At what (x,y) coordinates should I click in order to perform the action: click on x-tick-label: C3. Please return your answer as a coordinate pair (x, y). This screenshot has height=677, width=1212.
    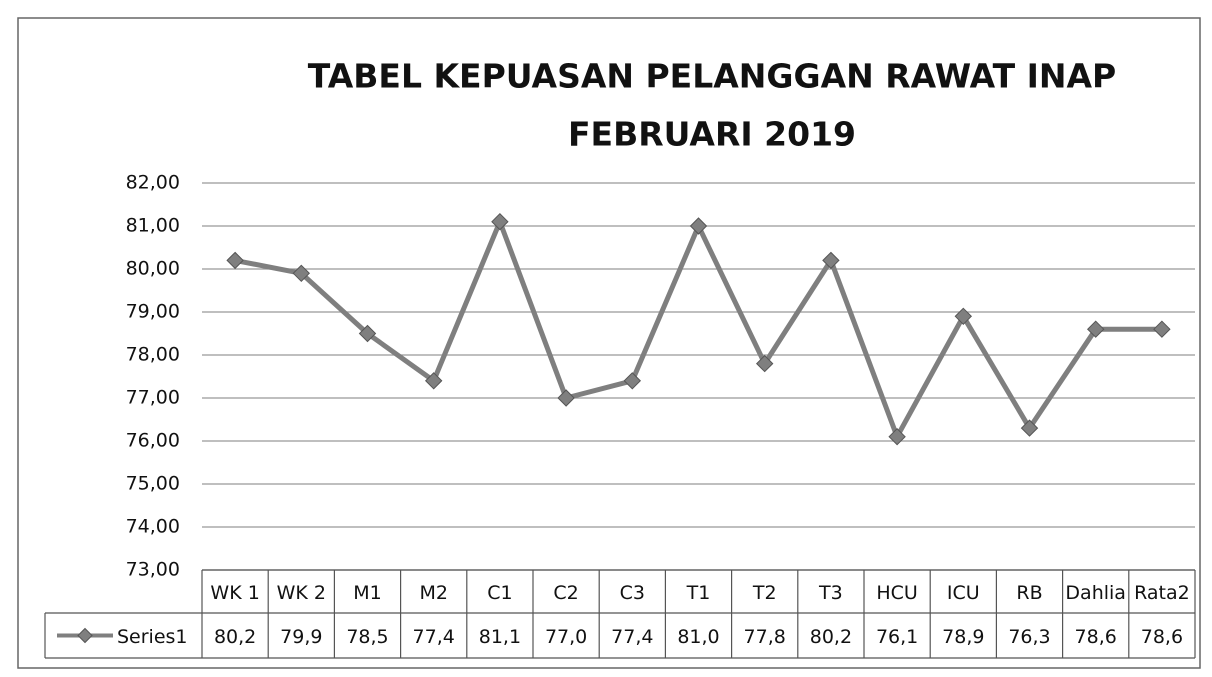
    Looking at the image, I should click on (632, 593).